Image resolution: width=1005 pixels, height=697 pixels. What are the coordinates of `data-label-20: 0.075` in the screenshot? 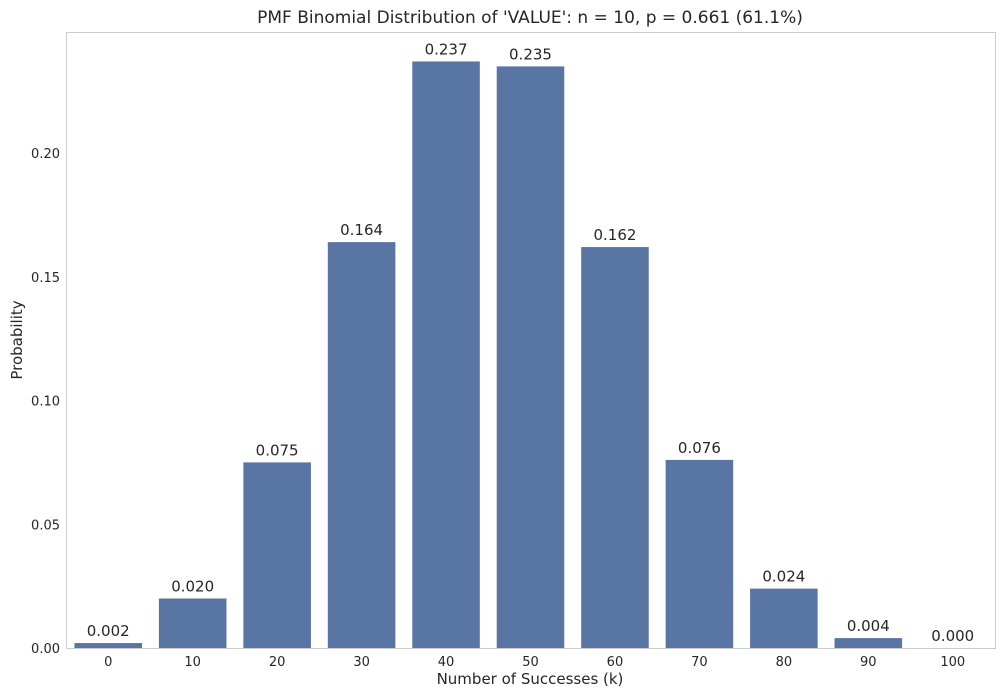 It's located at (277, 450).